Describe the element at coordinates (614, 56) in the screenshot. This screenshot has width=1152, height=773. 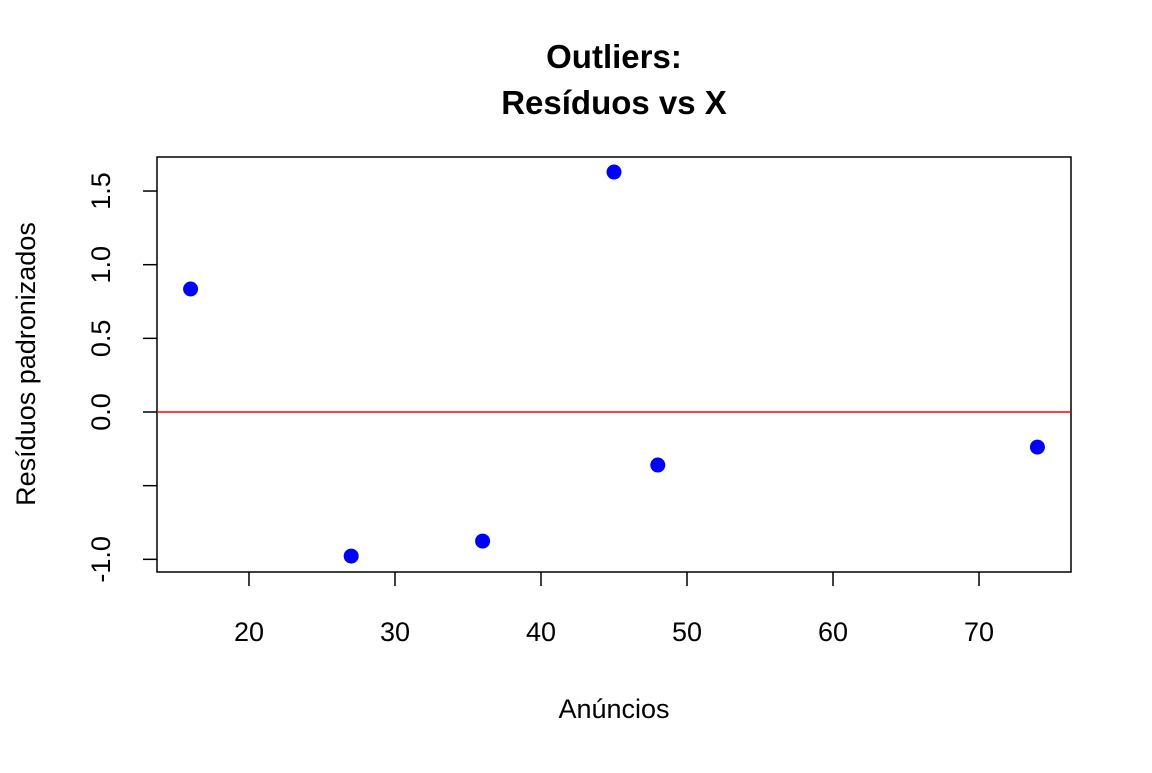
I see `chart-title: Outliers:` at that location.